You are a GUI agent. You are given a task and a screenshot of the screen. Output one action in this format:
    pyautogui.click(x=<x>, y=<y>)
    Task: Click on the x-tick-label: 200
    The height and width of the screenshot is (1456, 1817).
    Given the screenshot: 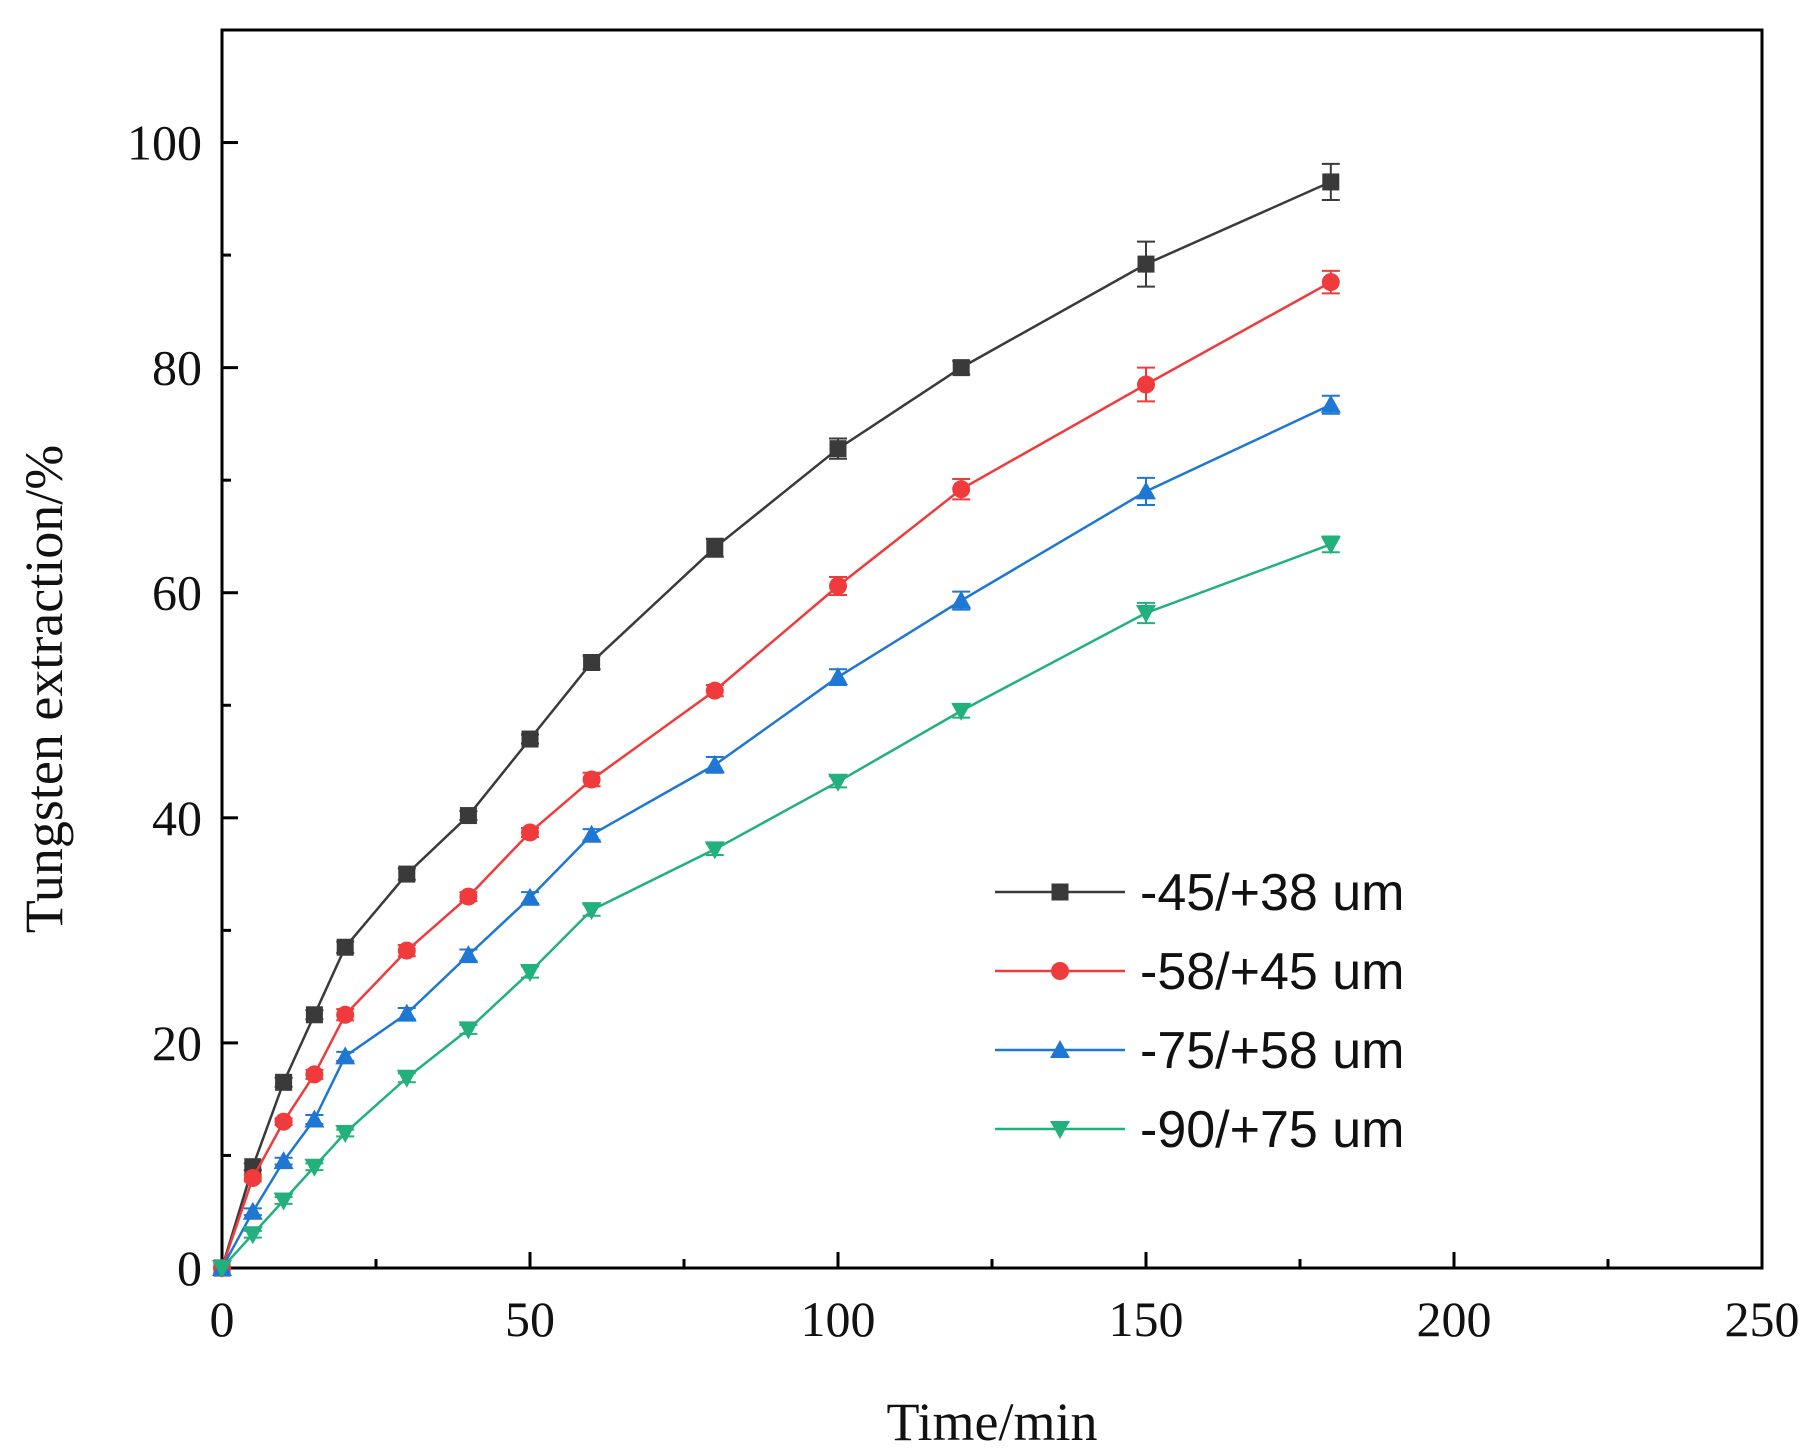 What is the action you would take?
    pyautogui.click(x=1454, y=1319)
    